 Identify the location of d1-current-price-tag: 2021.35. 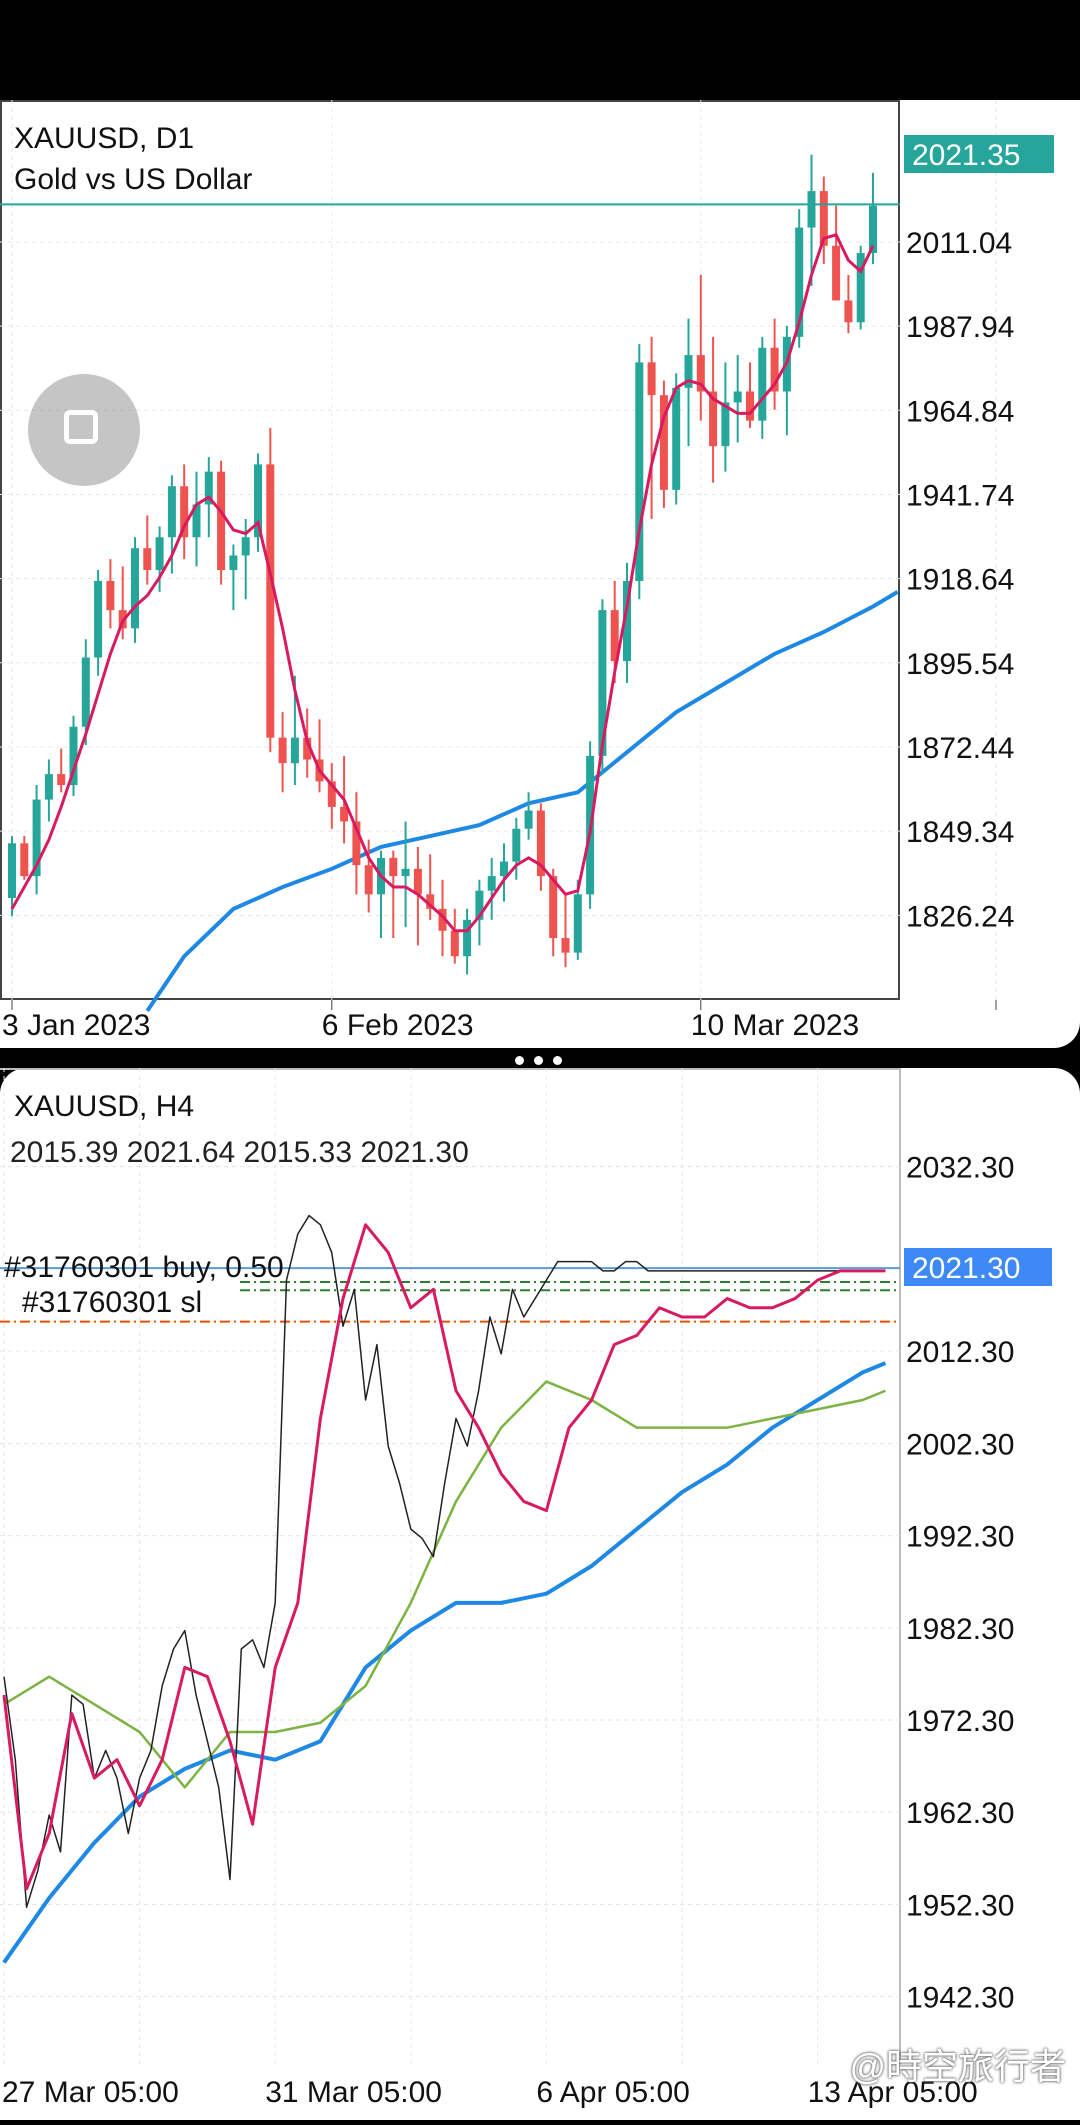
(979, 154).